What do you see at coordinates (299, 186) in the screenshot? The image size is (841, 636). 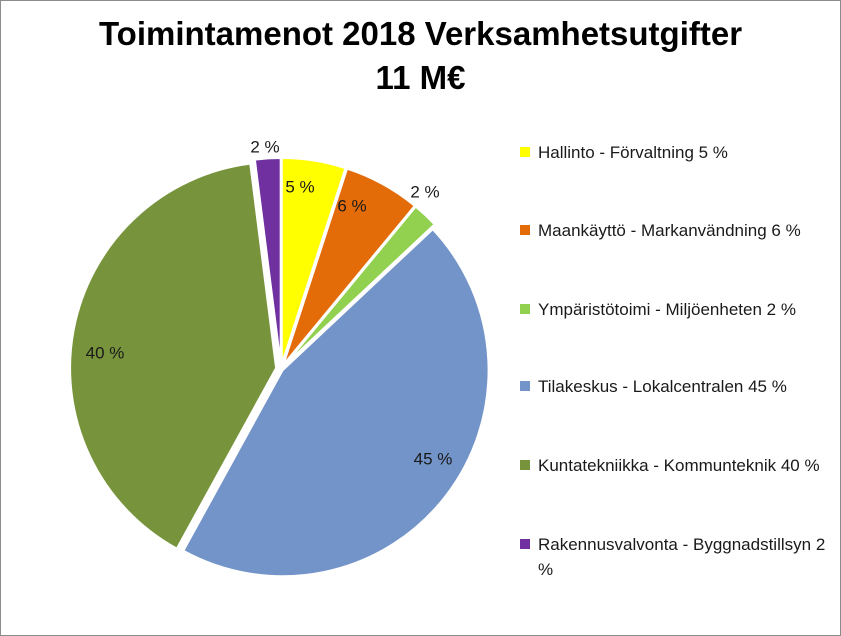 I see `data-label: 5 %` at bounding box center [299, 186].